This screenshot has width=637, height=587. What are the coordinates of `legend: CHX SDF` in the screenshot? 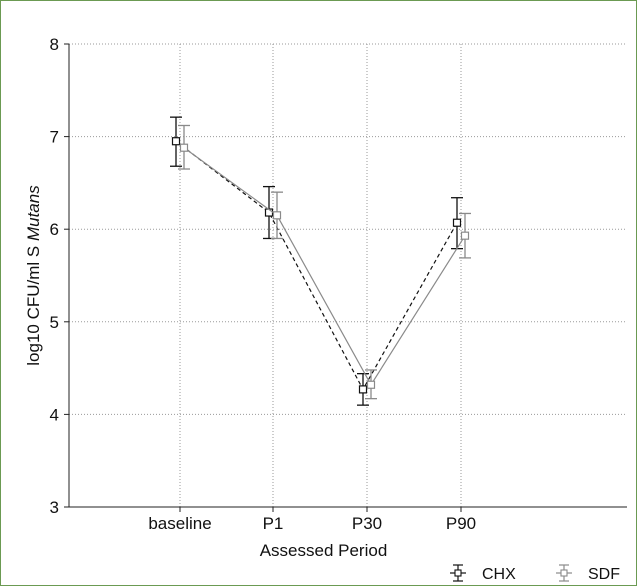 It's located at (535, 573).